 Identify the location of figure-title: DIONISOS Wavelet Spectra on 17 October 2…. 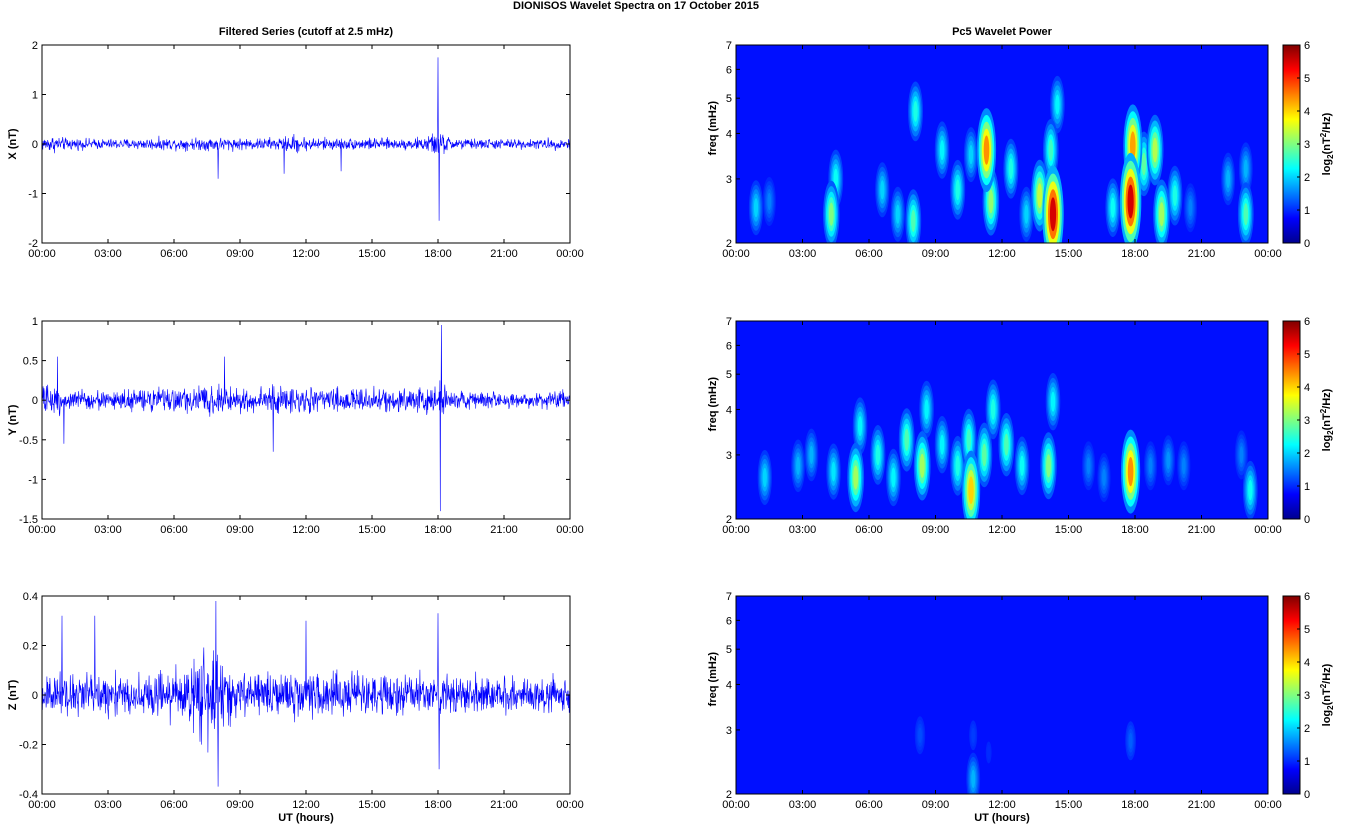
(636, 6).